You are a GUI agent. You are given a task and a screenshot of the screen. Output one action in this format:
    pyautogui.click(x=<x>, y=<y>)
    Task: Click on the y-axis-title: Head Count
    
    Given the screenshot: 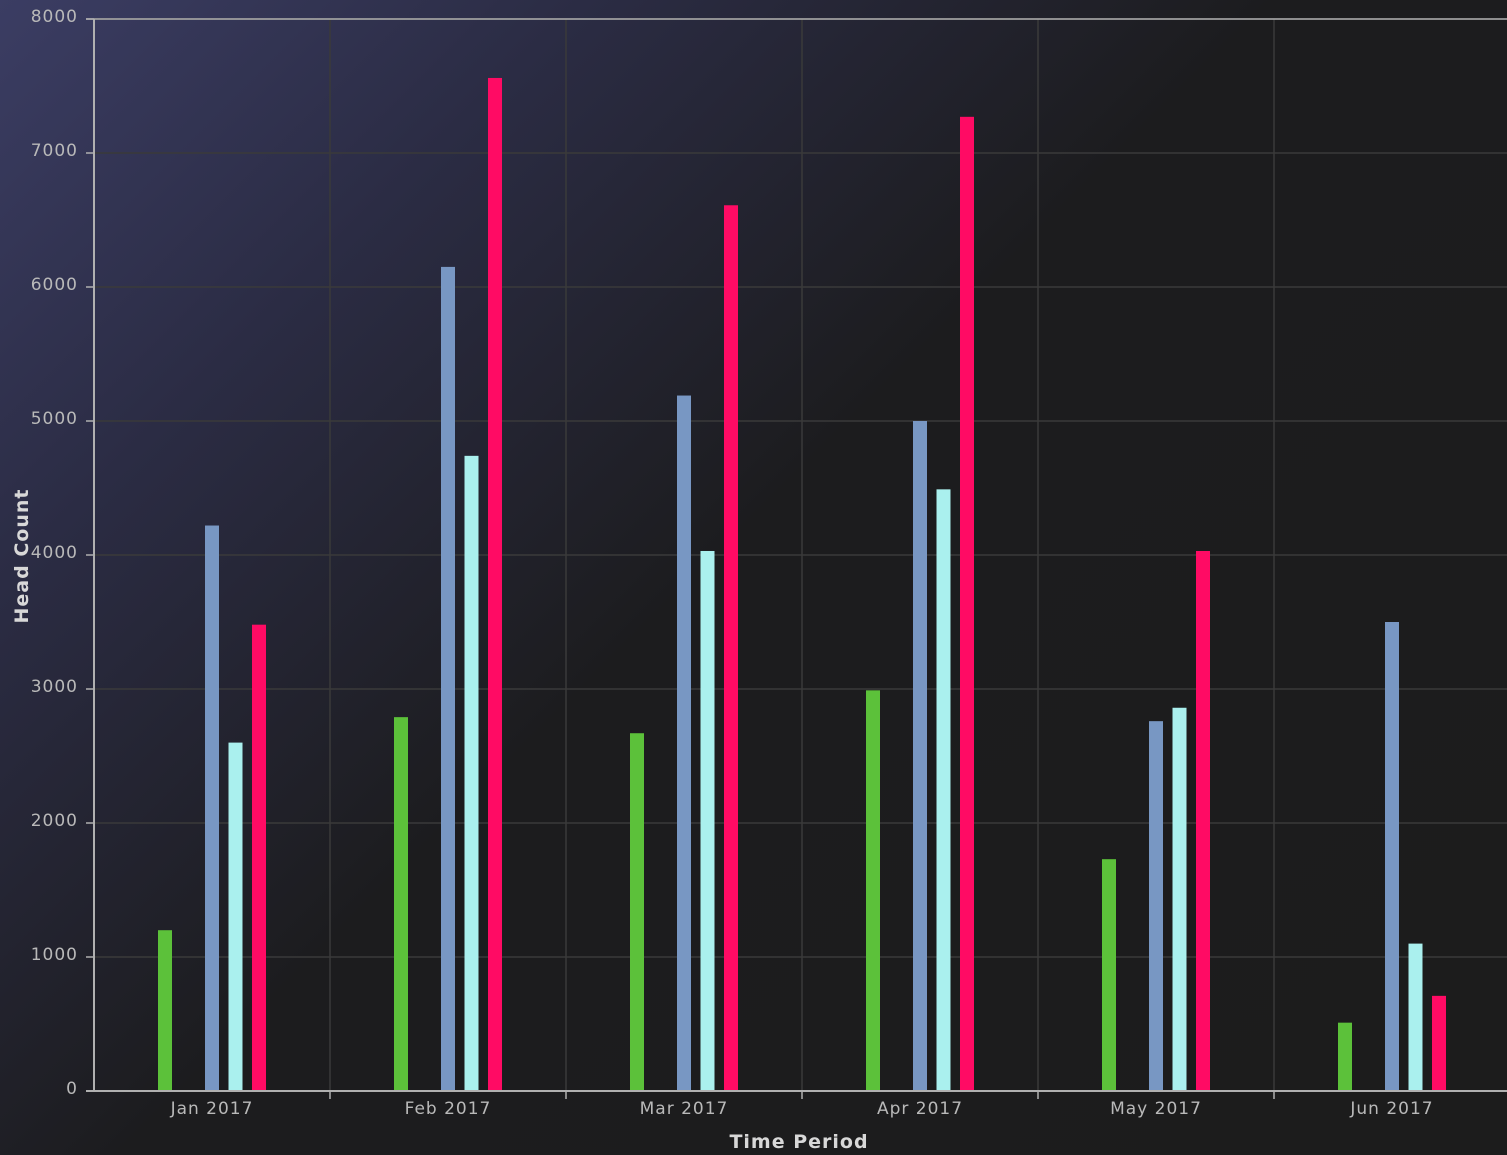 What is the action you would take?
    pyautogui.click(x=22, y=556)
    